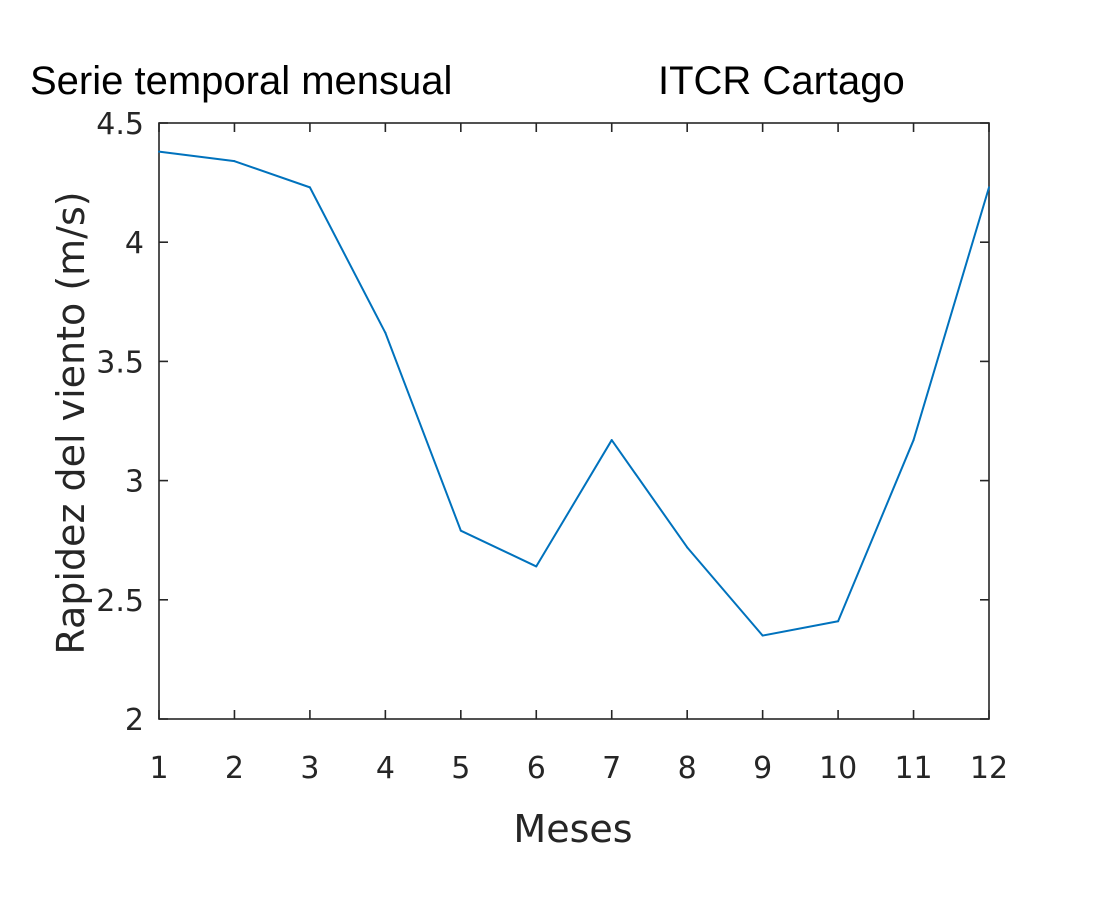 The height and width of the screenshot is (897, 1096). I want to click on x-tick-label: 12, so click(989, 768).